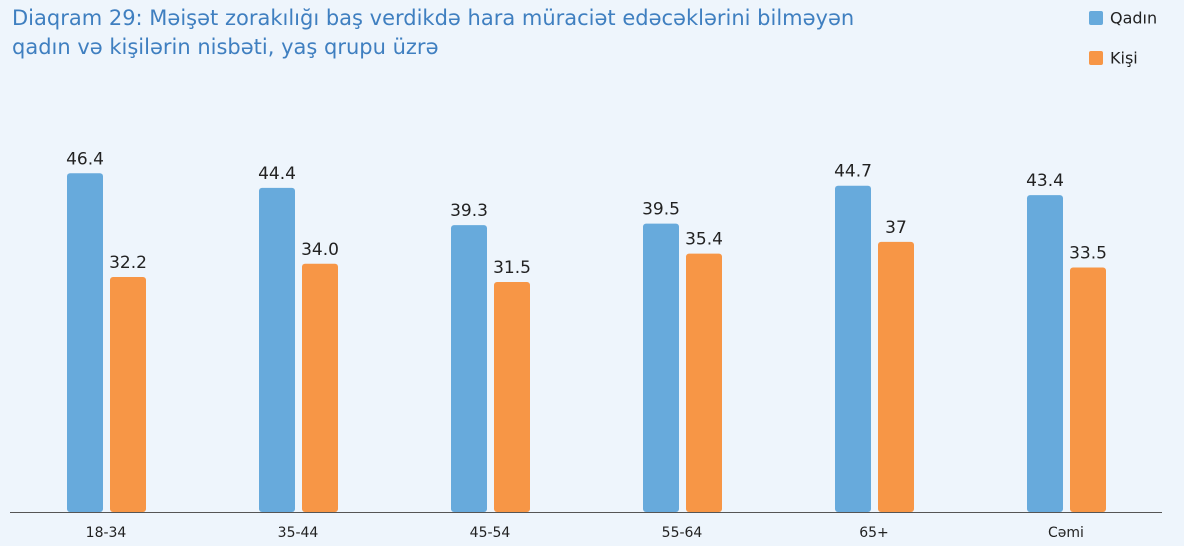  I want to click on x-tick-label: 65+, so click(874, 533).